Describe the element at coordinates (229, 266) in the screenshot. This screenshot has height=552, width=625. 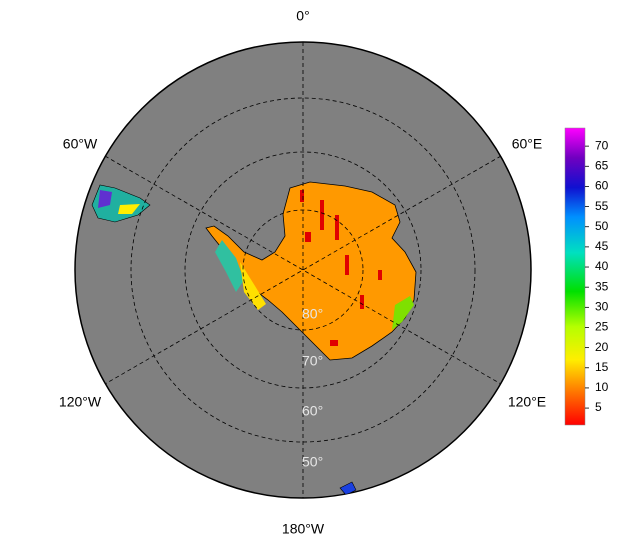
I see `peninsula-band` at that location.